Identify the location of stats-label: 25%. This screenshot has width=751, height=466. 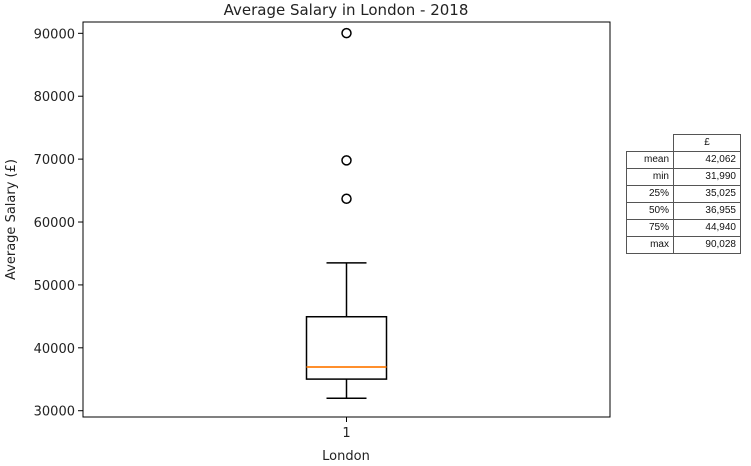
(650, 194).